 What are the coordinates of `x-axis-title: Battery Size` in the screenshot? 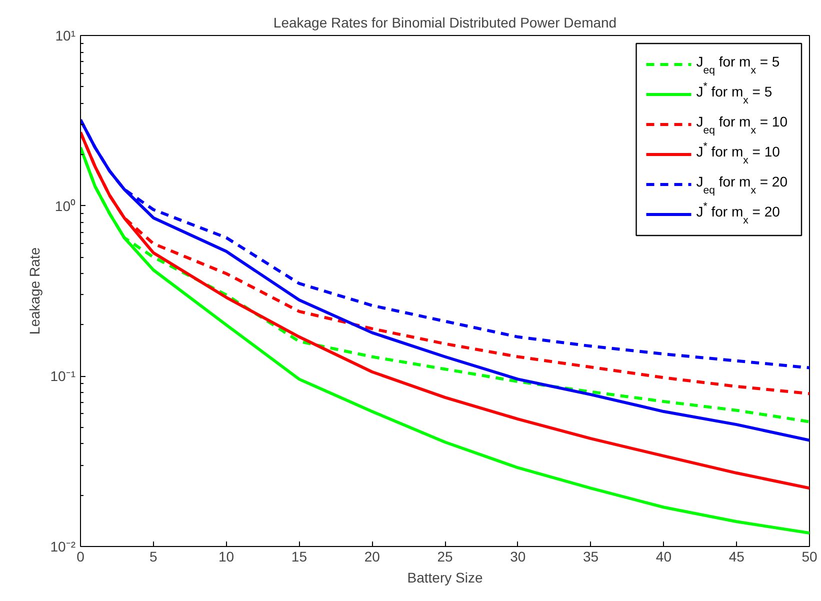 It's located at (445, 578).